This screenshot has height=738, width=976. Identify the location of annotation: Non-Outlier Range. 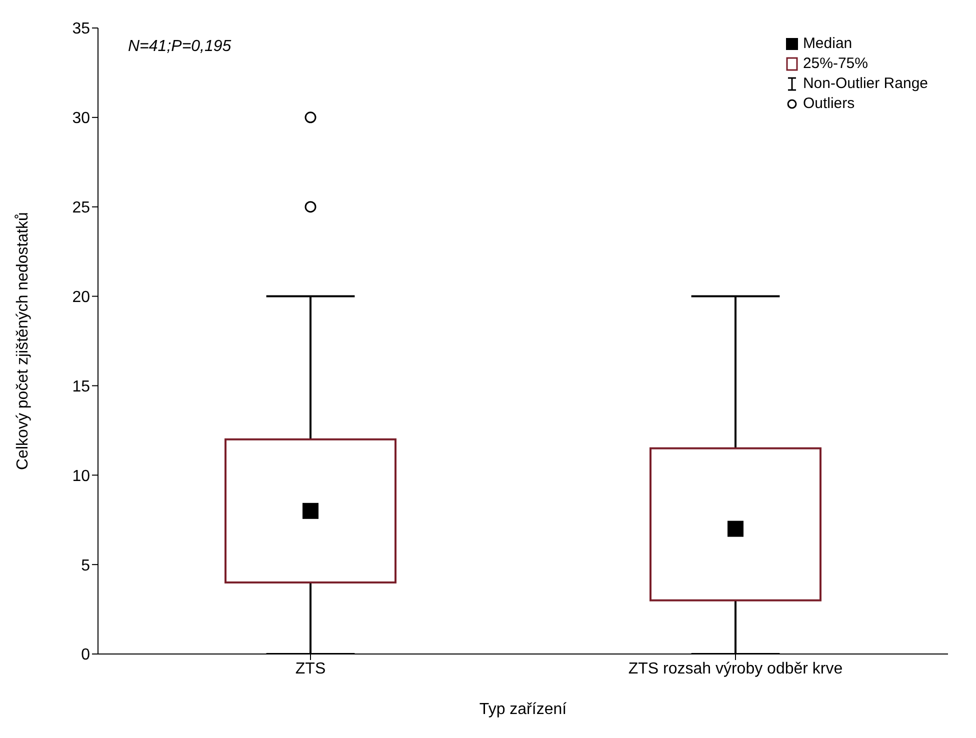
(865, 84).